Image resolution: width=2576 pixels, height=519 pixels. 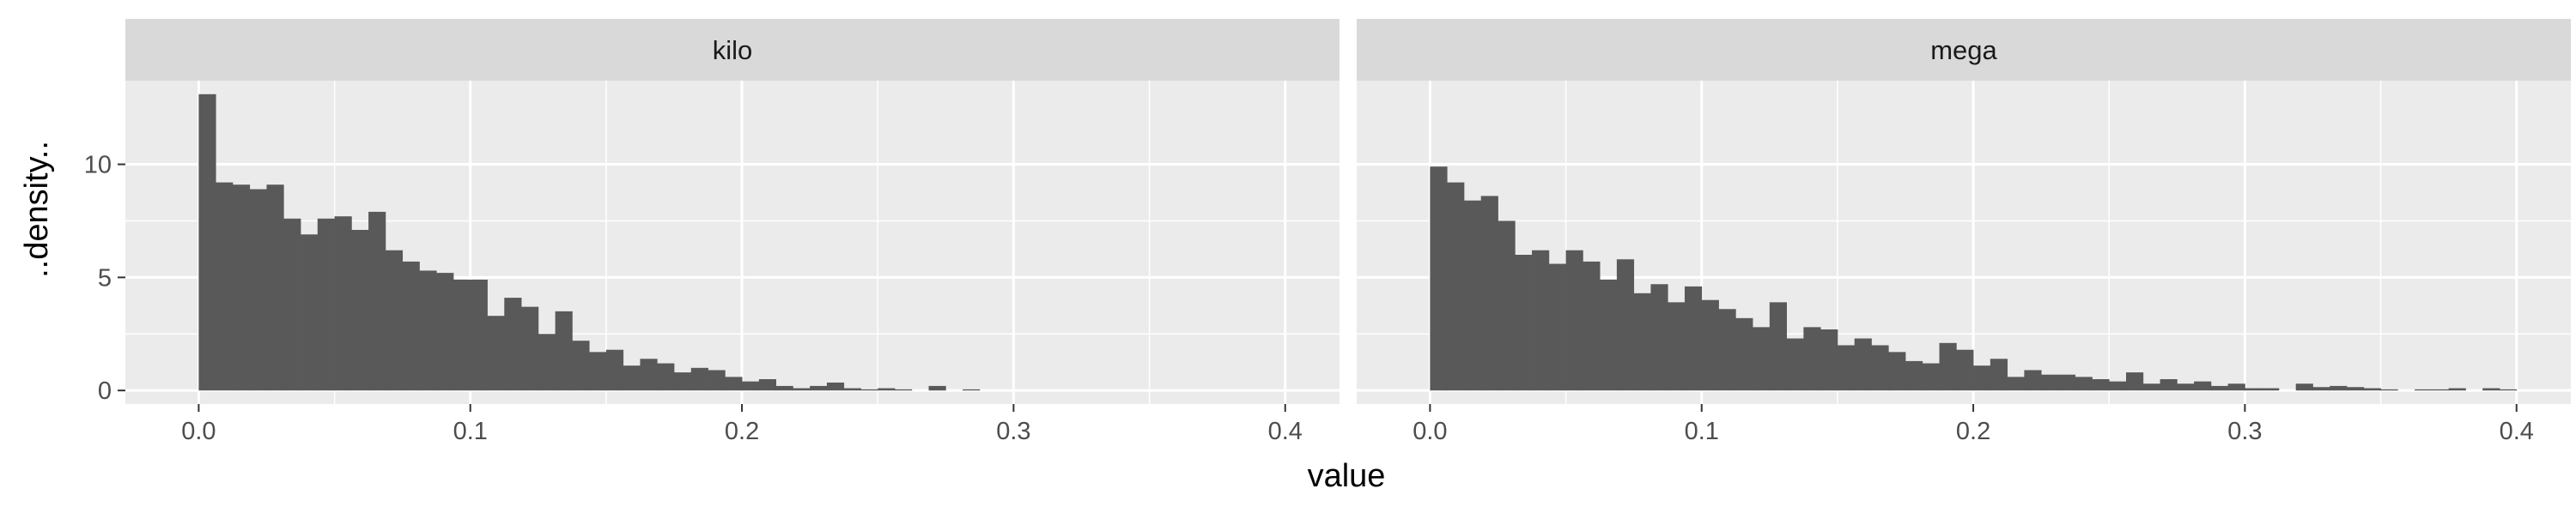 I want to click on facet-strip, so click(x=733, y=50).